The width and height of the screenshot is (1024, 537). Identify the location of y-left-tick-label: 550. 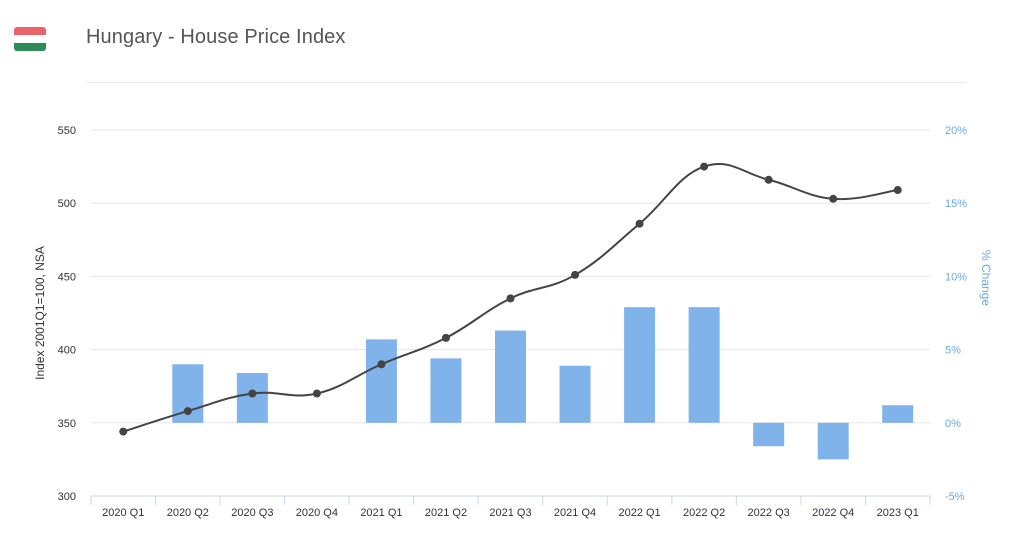
(67, 131).